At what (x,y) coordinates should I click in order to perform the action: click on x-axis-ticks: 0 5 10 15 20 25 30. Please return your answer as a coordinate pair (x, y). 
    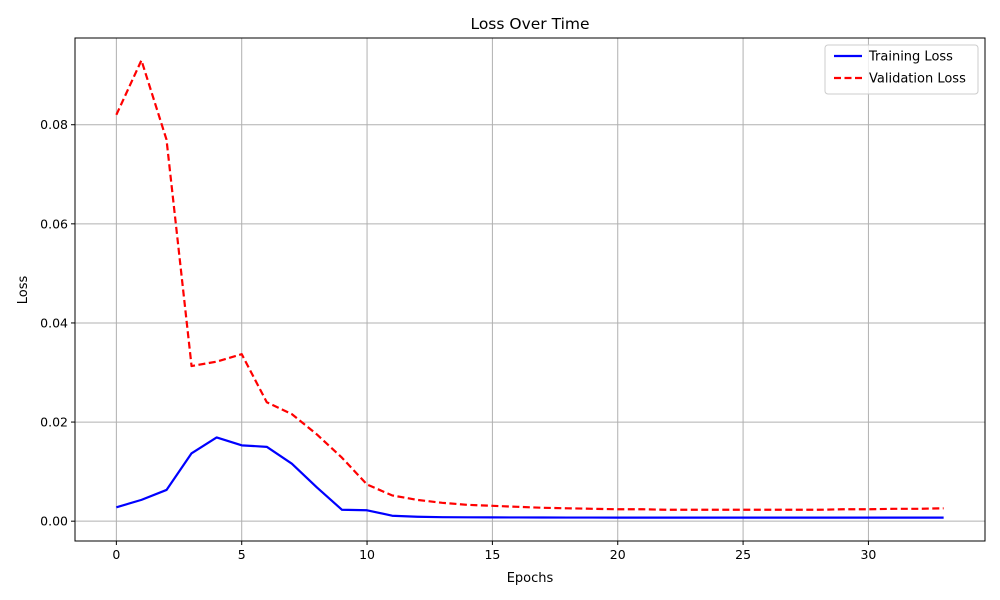
    Looking at the image, I should click on (494, 551).